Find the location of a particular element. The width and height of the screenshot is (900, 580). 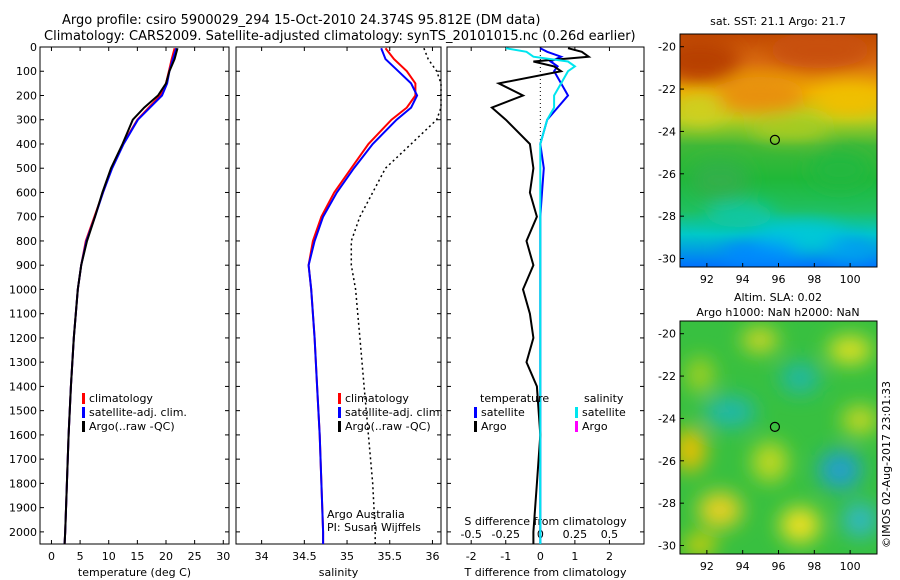

sla-argo-position-marker is located at coordinates (775, 427).